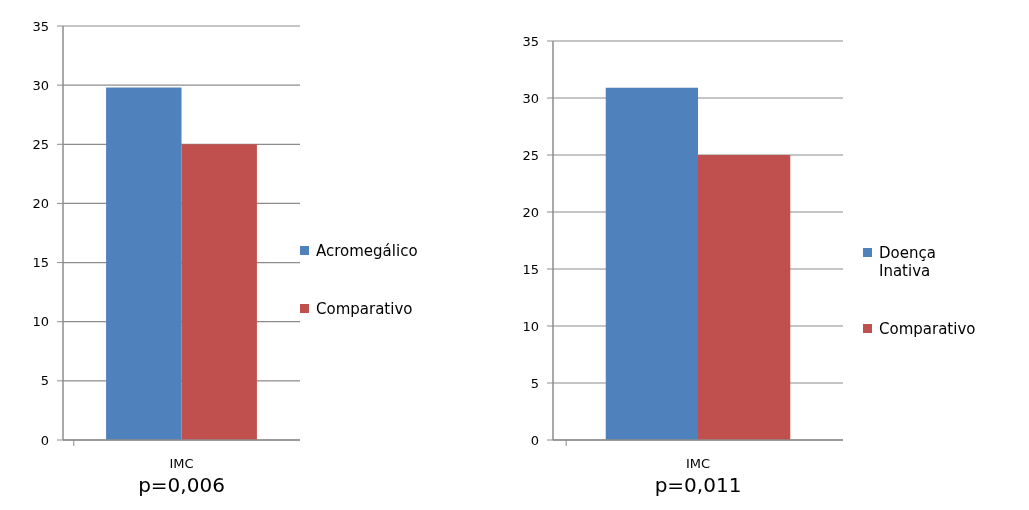 The width and height of the screenshot is (1029, 510). What do you see at coordinates (367, 251) in the screenshot?
I see `legend-label: Acromegálico` at bounding box center [367, 251].